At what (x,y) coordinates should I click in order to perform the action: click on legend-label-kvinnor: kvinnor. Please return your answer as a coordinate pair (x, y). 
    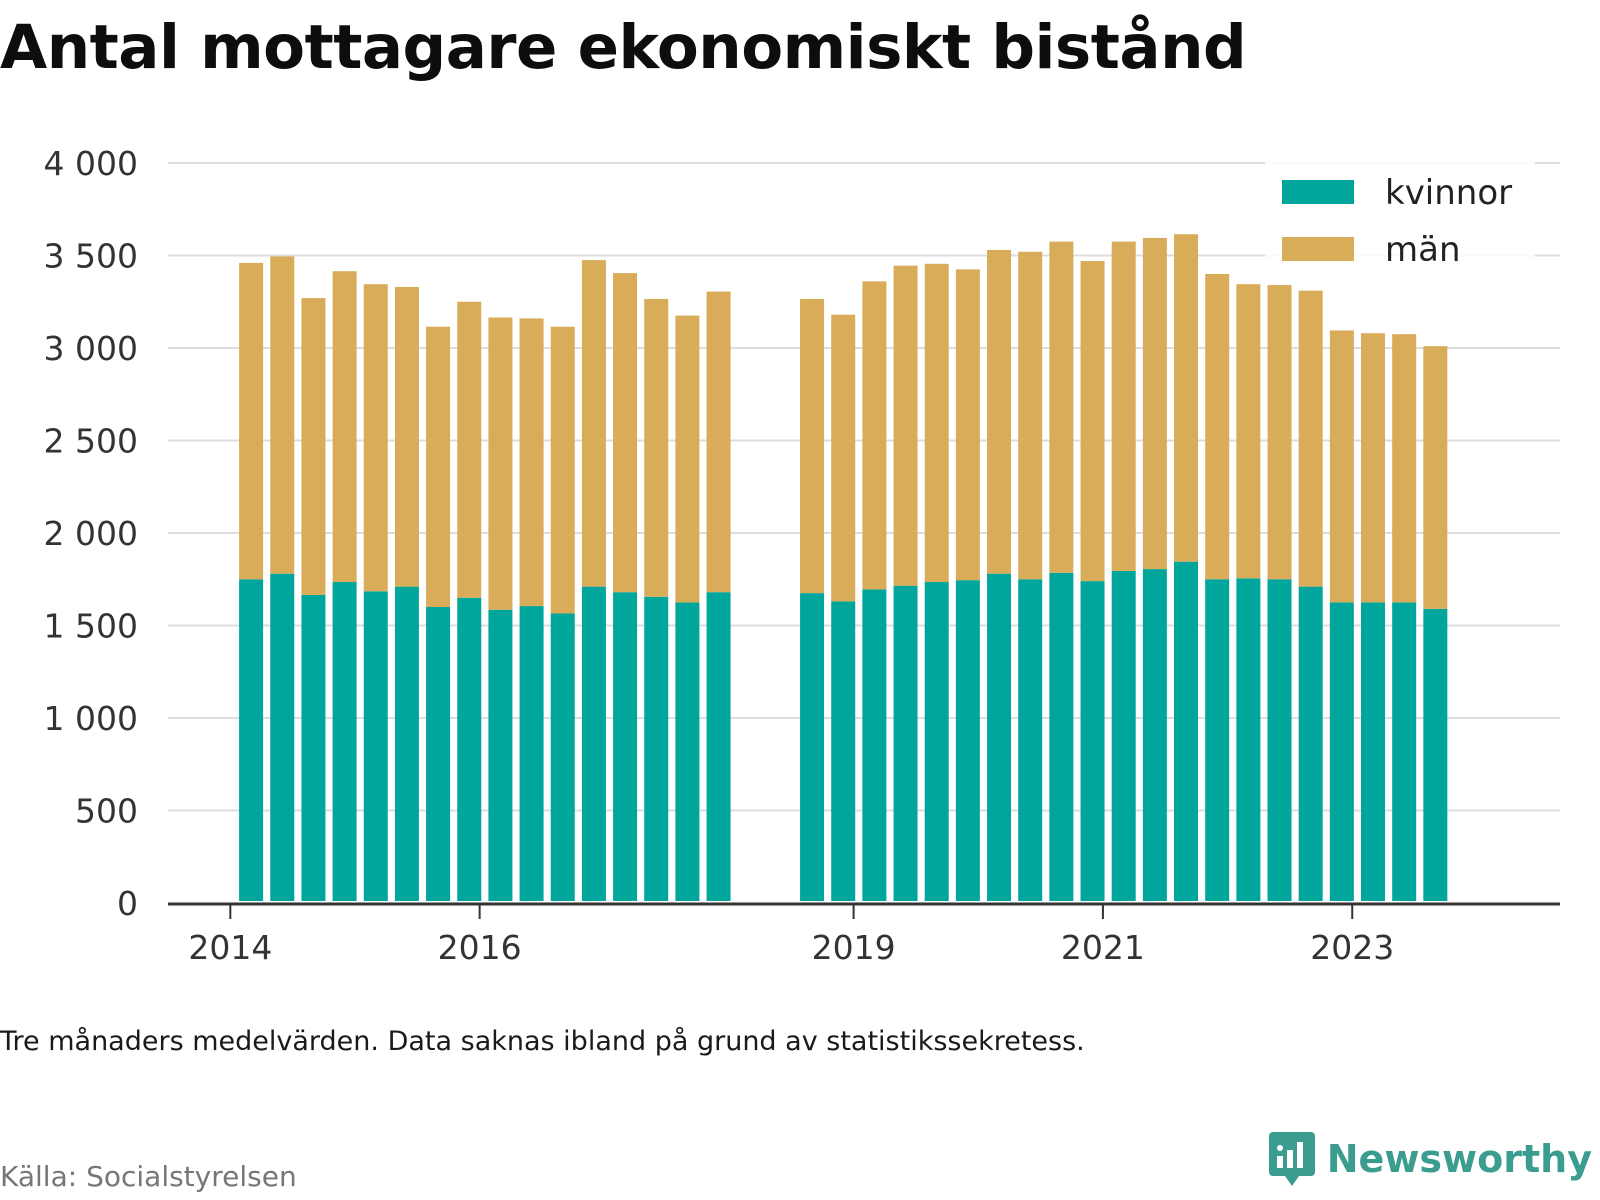
    Looking at the image, I should click on (1448, 193).